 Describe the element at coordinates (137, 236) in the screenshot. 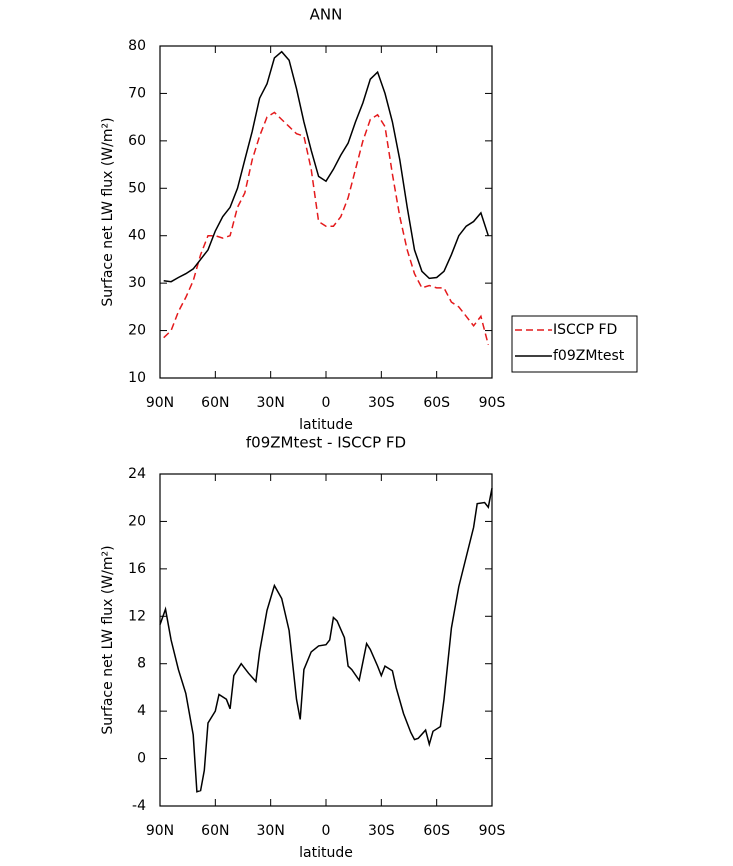

I see `y-tick-label: 40` at that location.